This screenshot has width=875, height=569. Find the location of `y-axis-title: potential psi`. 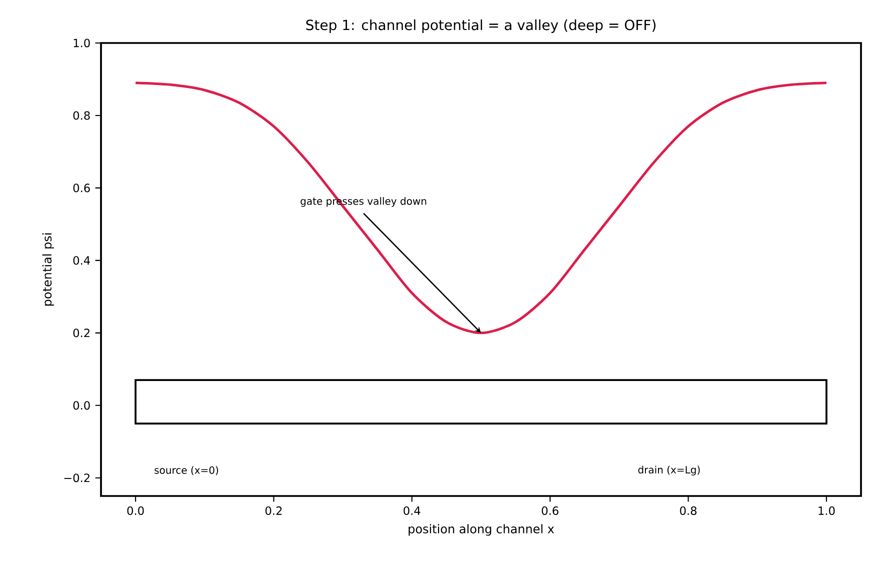

y-axis-title: potential psi is located at coordinates (48, 269).